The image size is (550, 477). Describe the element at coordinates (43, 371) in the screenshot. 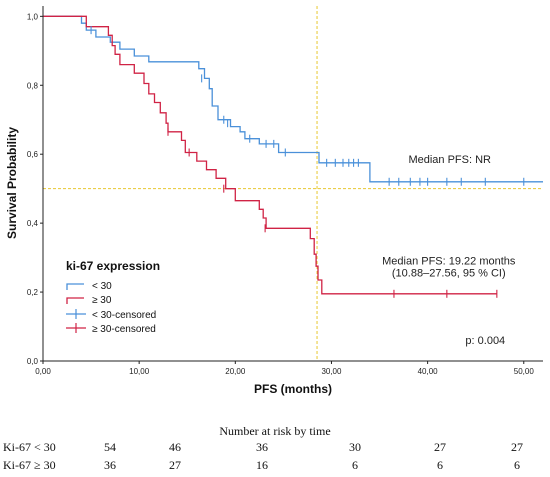

I see `x-tick-label: 0,00` at that location.